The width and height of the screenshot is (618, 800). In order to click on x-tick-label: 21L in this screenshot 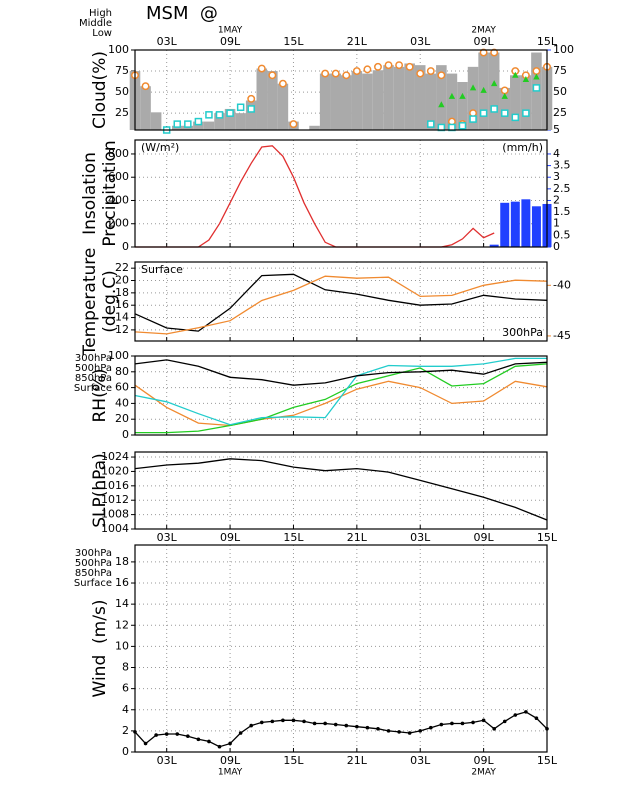, I will do `click(357, 41)`.